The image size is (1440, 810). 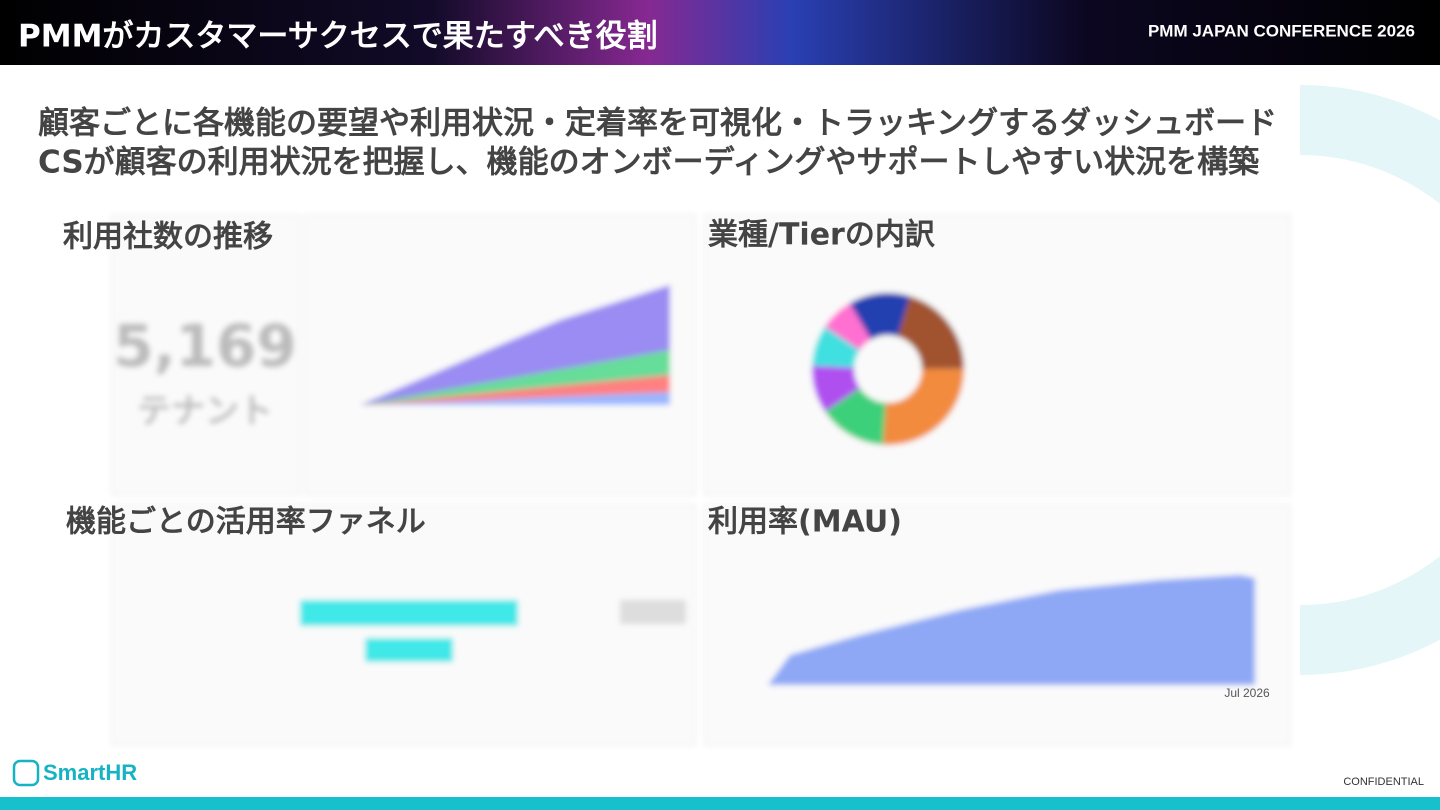 What do you see at coordinates (205, 412) in the screenshot?
I see `tenant-unit: テナント` at bounding box center [205, 412].